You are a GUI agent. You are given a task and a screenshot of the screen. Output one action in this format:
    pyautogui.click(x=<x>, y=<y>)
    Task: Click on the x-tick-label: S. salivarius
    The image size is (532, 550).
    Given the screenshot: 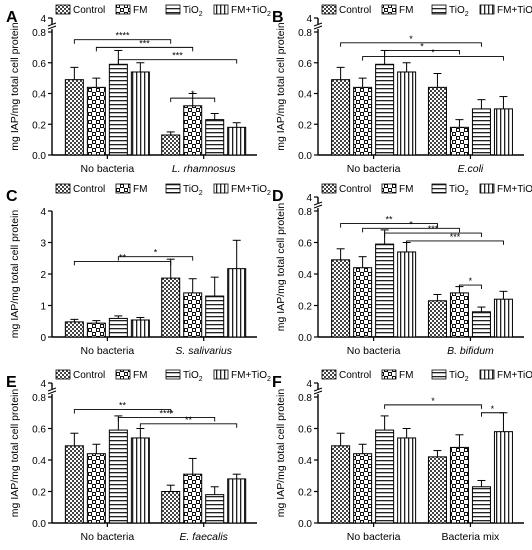 What is the action you would take?
    pyautogui.click(x=203, y=351)
    